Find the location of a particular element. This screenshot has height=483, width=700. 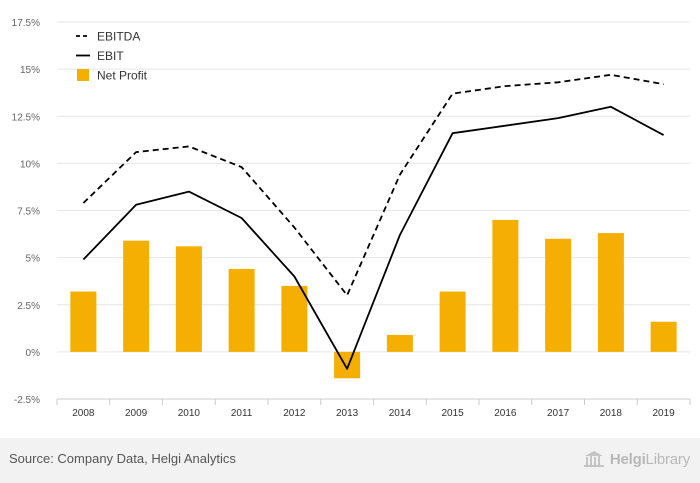

legend: EBITDA EBIT Net Profit is located at coordinates (112, 56).